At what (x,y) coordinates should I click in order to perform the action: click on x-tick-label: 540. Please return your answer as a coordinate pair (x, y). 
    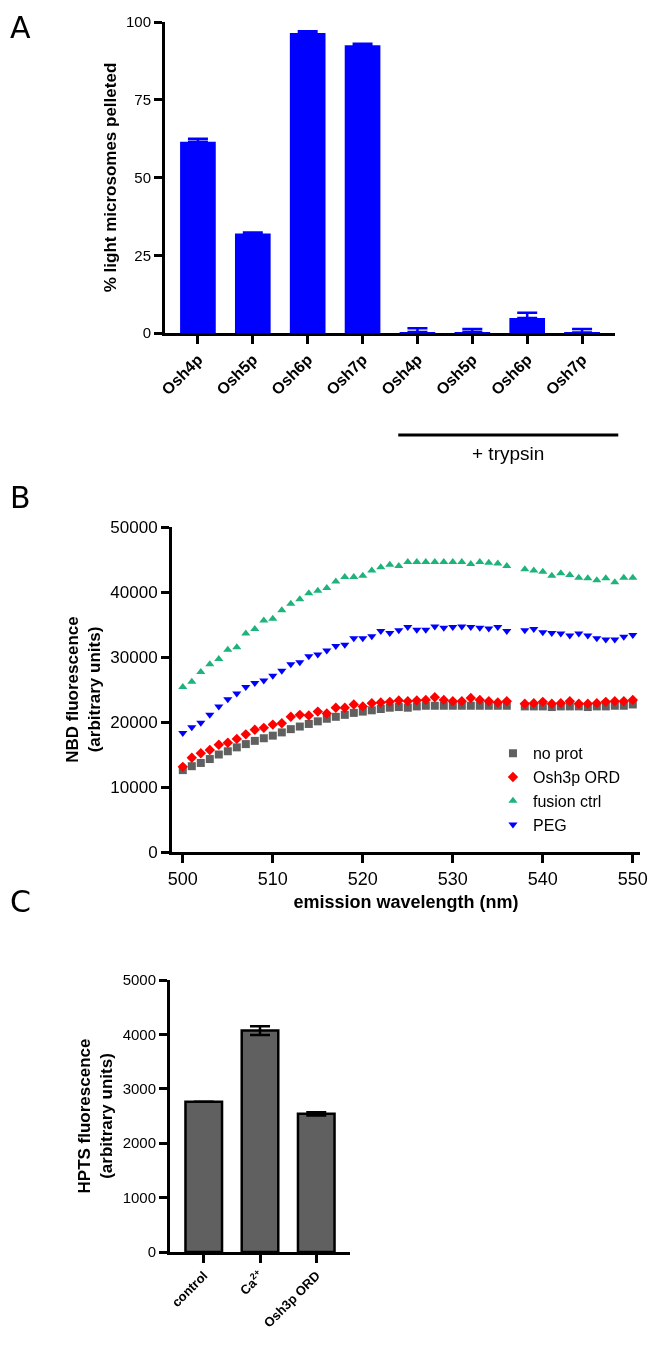
    Looking at the image, I should click on (542, 878).